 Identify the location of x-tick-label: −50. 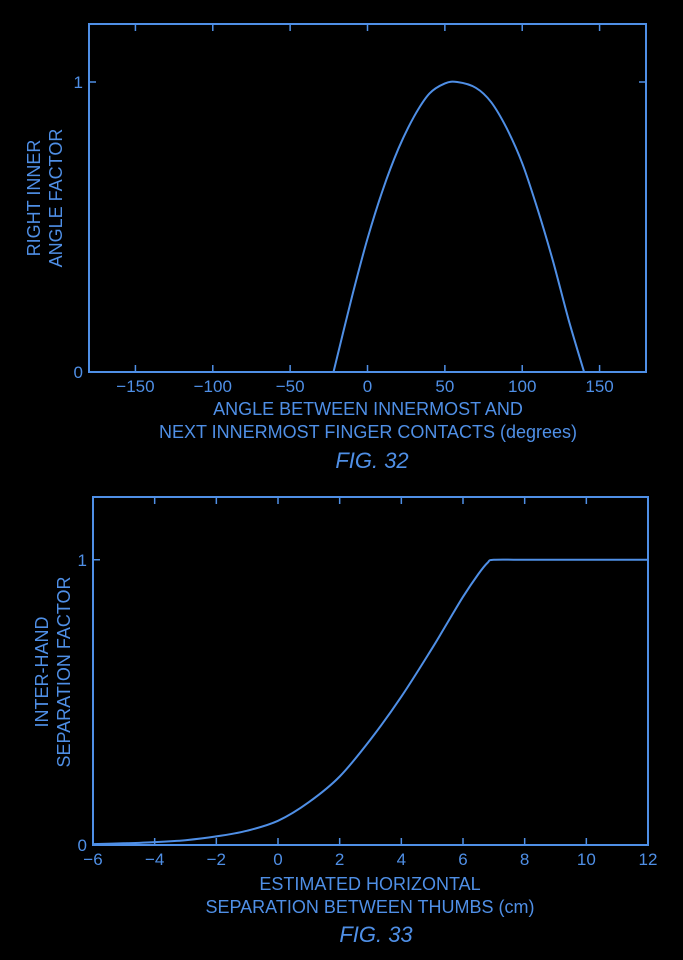
(290, 386).